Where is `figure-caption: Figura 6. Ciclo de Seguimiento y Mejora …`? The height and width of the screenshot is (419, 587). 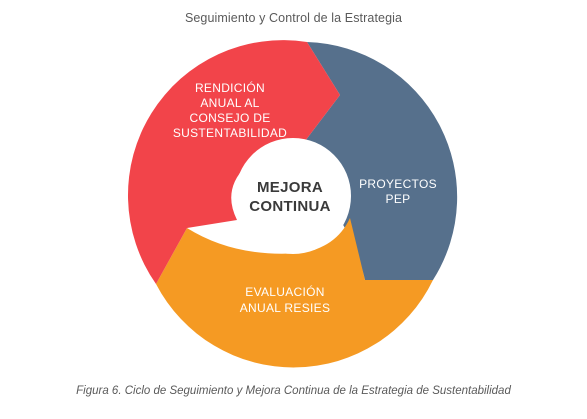 figure-caption: Figura 6. Ciclo de Seguimiento y Mejora … is located at coordinates (293, 391).